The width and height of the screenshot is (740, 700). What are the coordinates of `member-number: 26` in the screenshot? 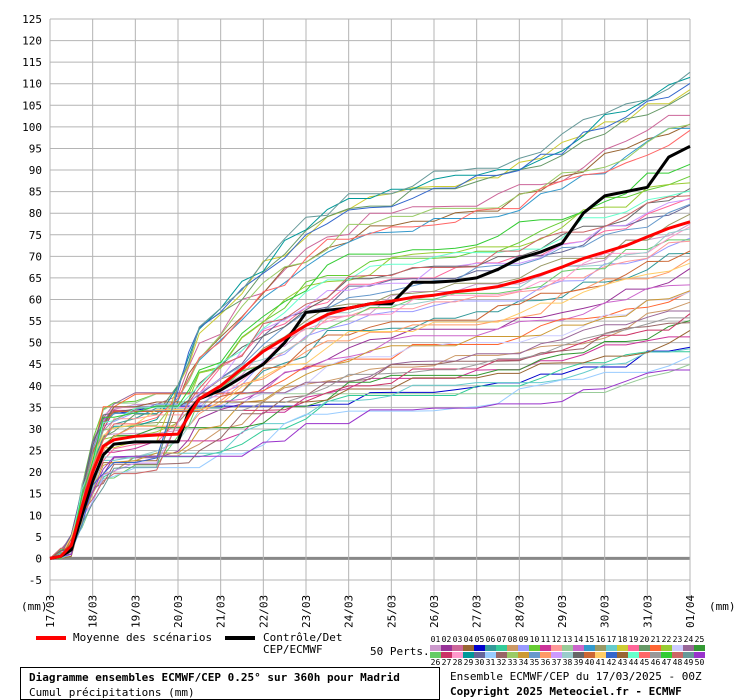 It's located at (435, 662).